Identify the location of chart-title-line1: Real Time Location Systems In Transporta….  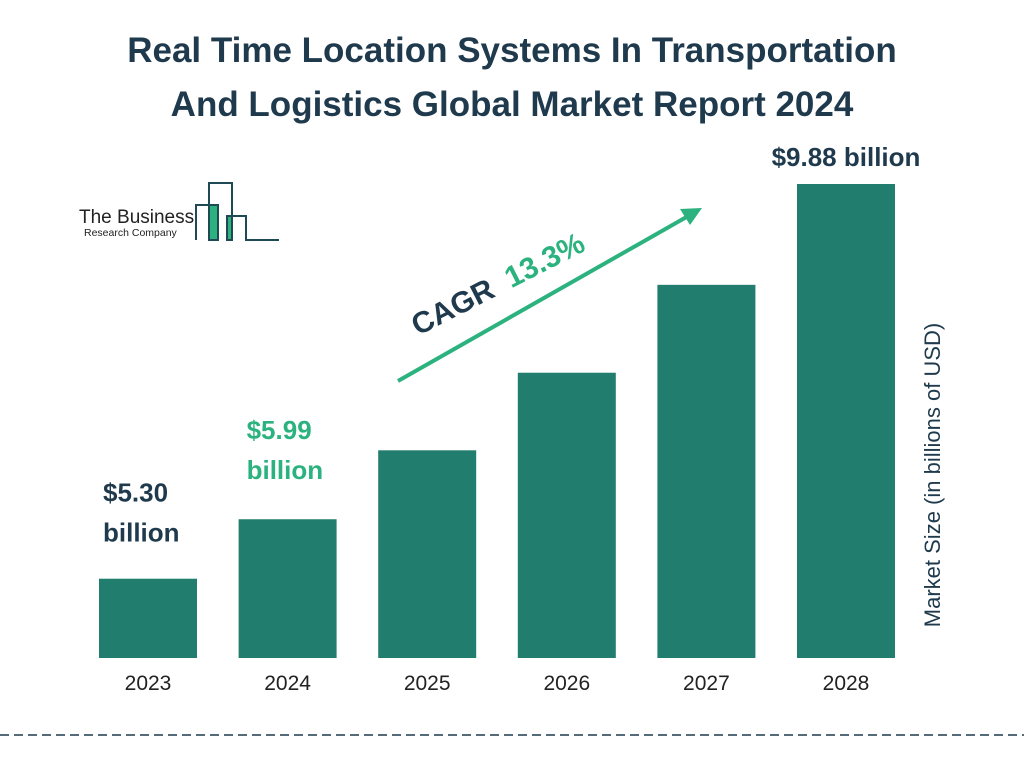
(512, 50).